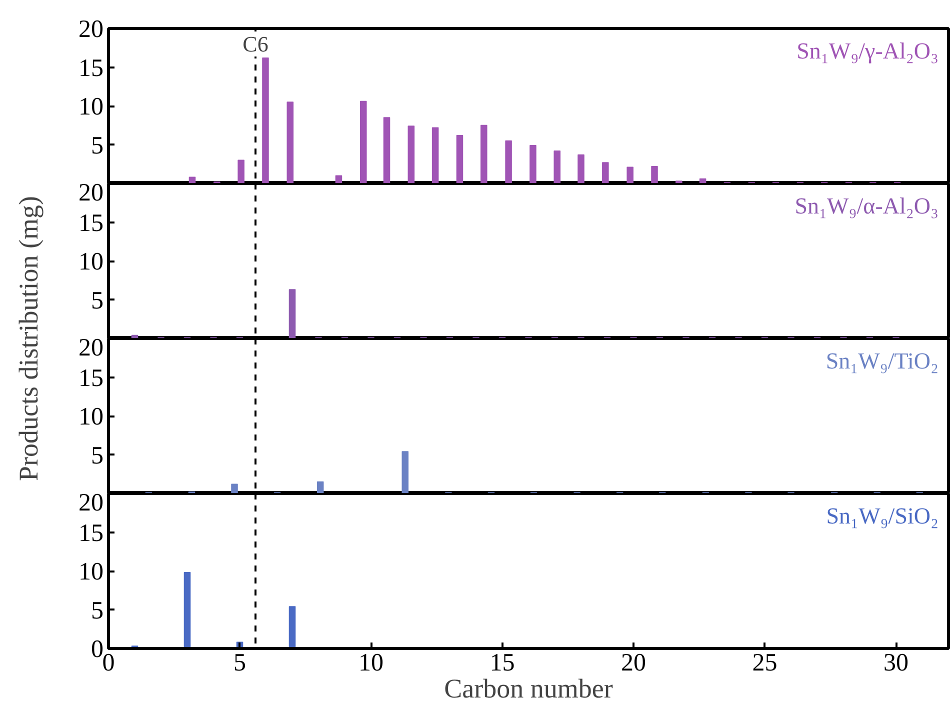  What do you see at coordinates (882, 361) in the screenshot?
I see `text: Sn₁W₉/TiO₂` at bounding box center [882, 361].